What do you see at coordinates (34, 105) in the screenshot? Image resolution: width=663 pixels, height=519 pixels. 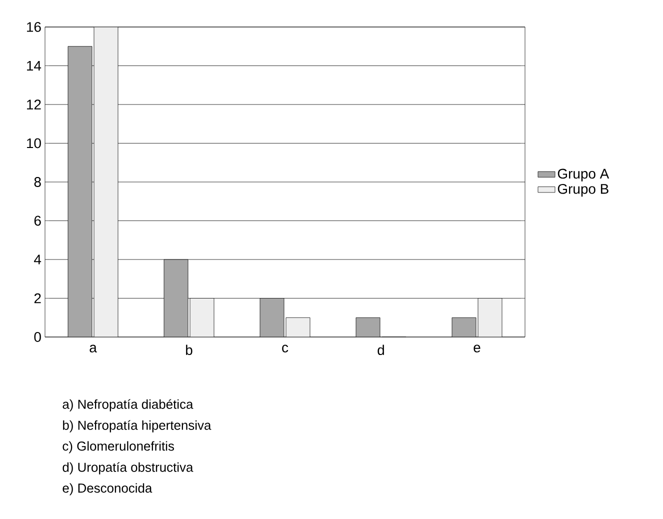 I see `y-tick-label: 12` at bounding box center [34, 105].